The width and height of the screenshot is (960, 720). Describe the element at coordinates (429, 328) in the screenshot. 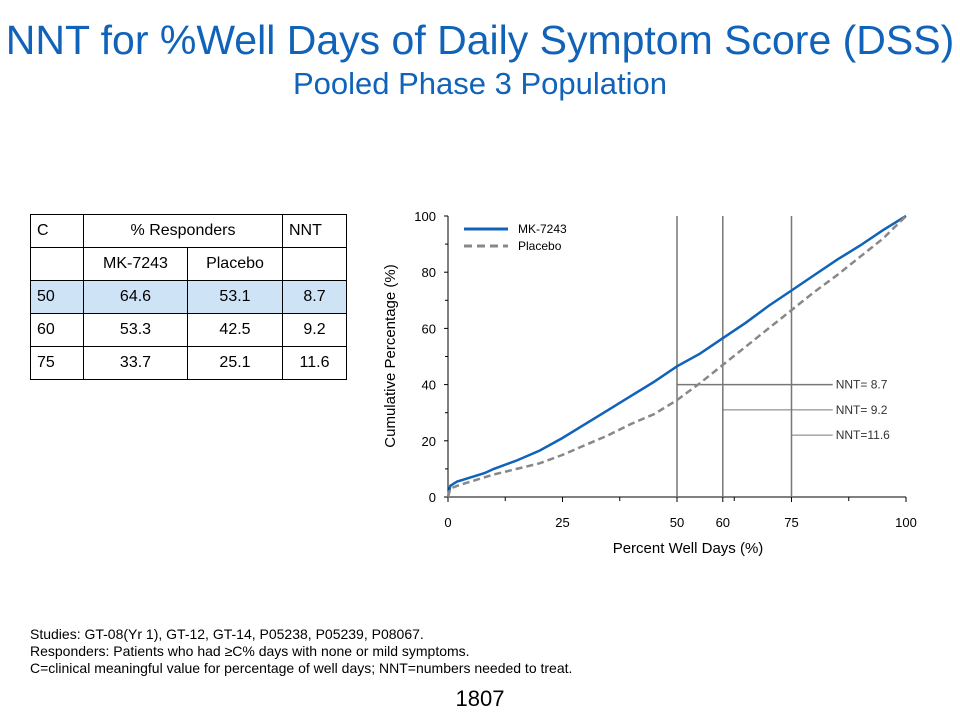

I see `y-tick-label: 60` at that location.